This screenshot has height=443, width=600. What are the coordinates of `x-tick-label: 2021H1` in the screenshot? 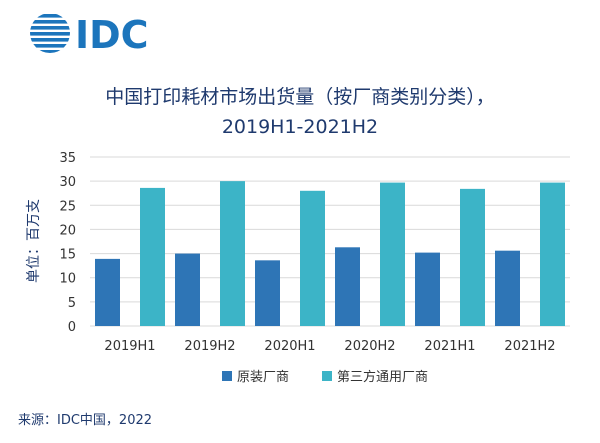 It's located at (449, 346).